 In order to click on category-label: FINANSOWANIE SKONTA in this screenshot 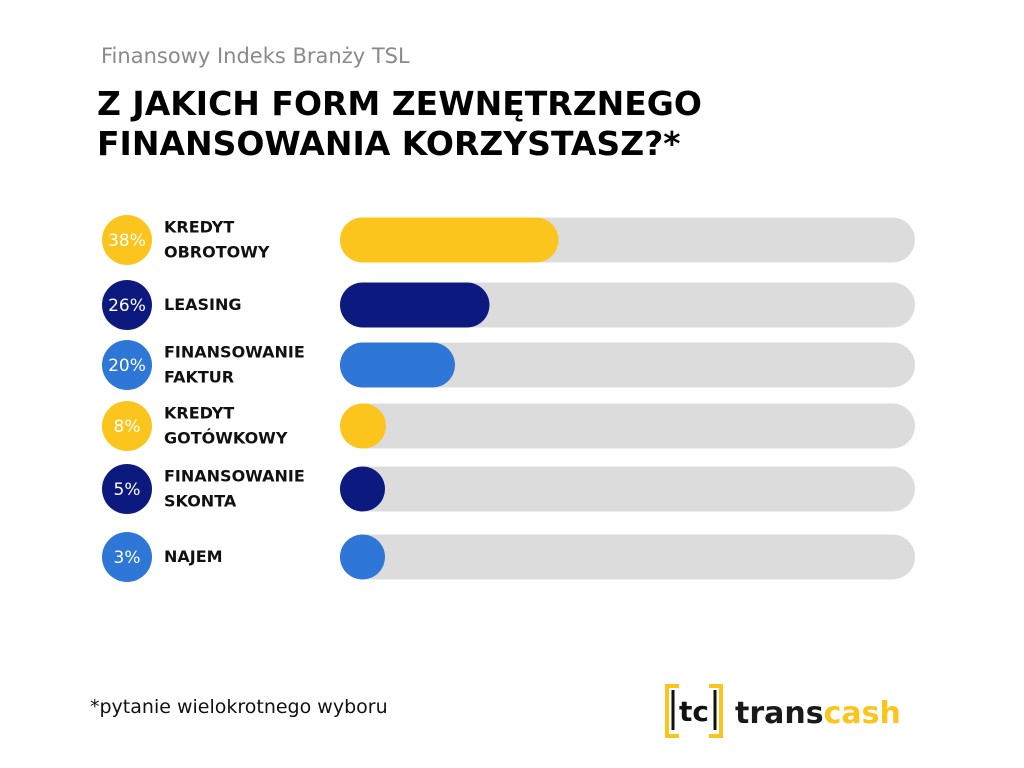, I will do `click(234, 488)`.